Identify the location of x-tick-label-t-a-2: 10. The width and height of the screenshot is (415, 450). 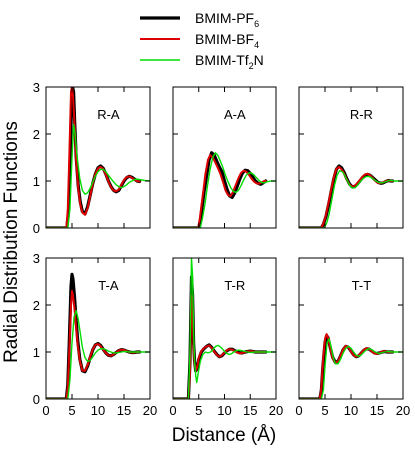
(98, 410).